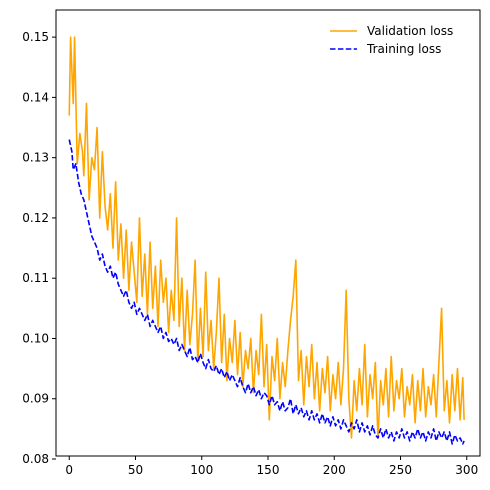  What do you see at coordinates (410, 31) in the screenshot?
I see `legend-label: Validation loss` at bounding box center [410, 31].